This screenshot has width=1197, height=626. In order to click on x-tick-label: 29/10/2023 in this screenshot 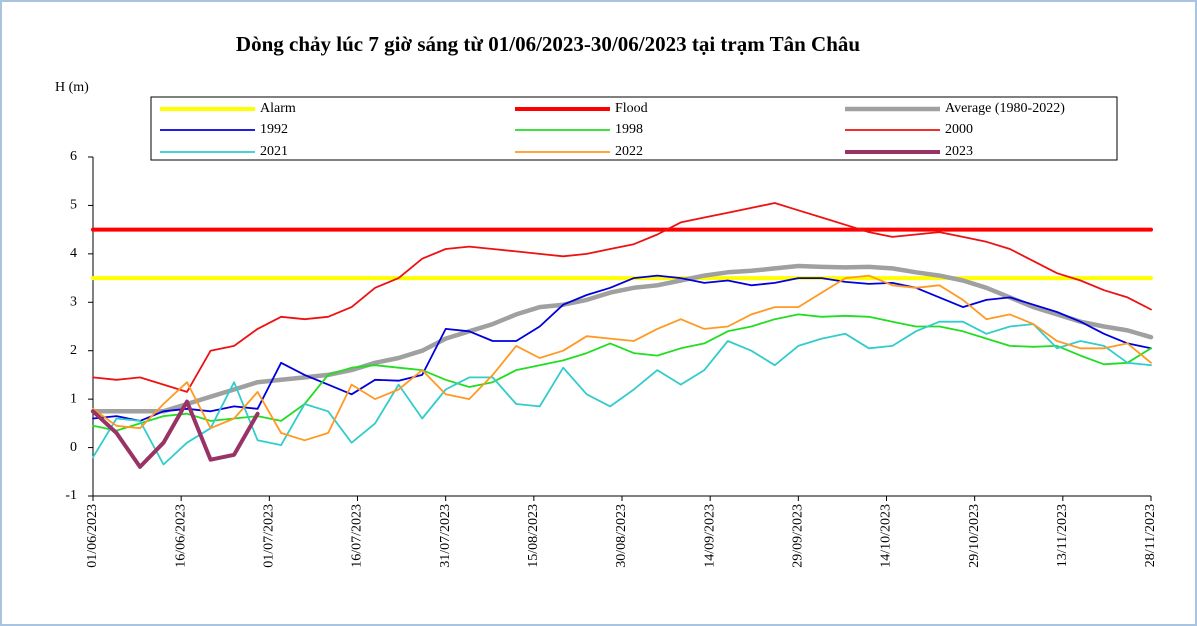, I will do `click(974, 536)`.